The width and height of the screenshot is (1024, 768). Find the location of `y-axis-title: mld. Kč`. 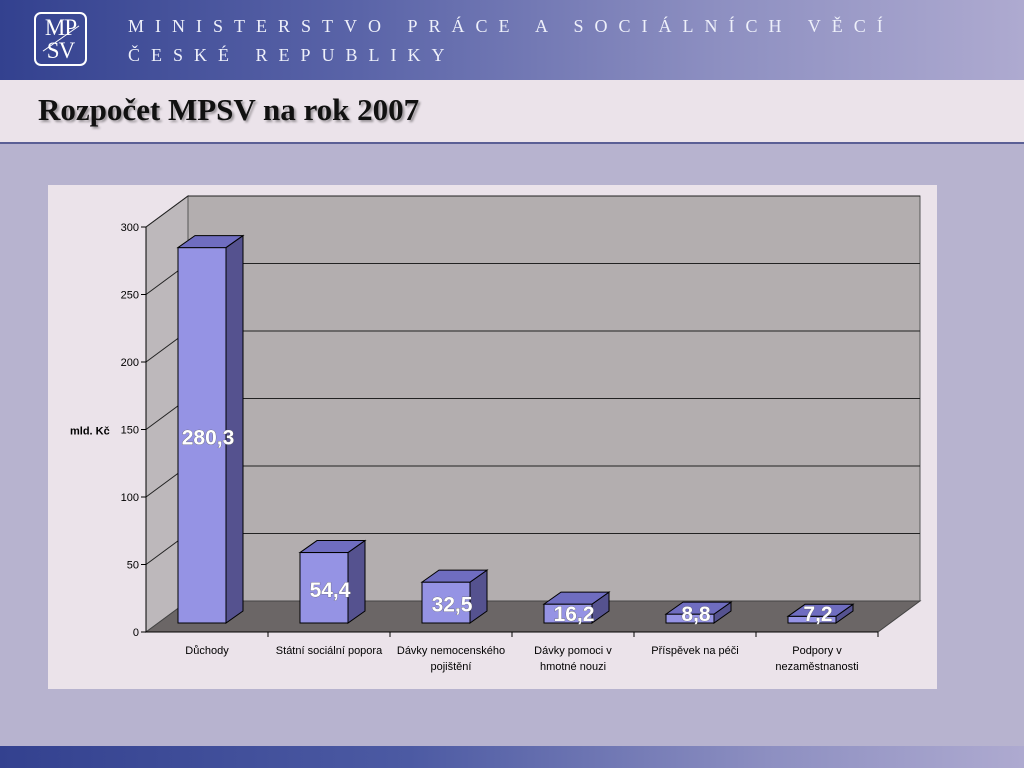

y-axis-title: mld. Kč is located at coordinates (90, 432).